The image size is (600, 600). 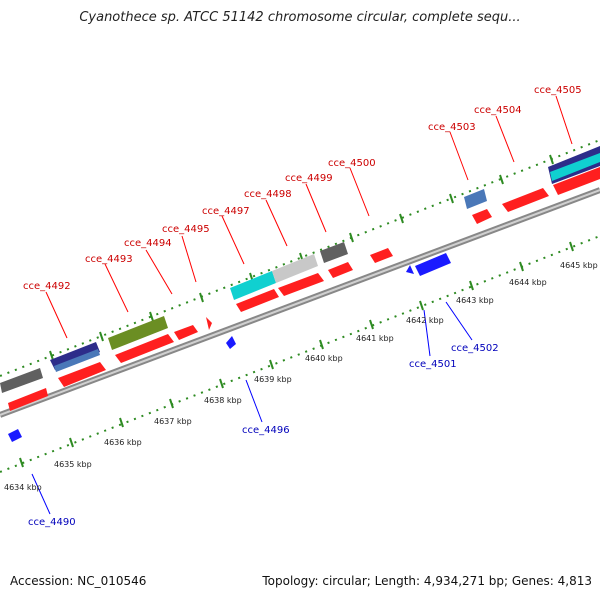 What do you see at coordinates (173, 421) in the screenshot?
I see `tick-label: 4637 kbp` at bounding box center [173, 421].